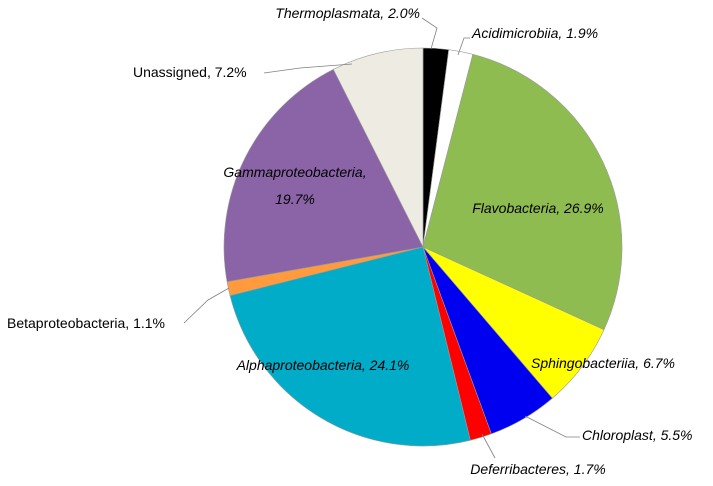 This screenshot has width=713, height=486. I want to click on slice-label-unassigned: Unassigned, 7.2%, so click(190, 72).